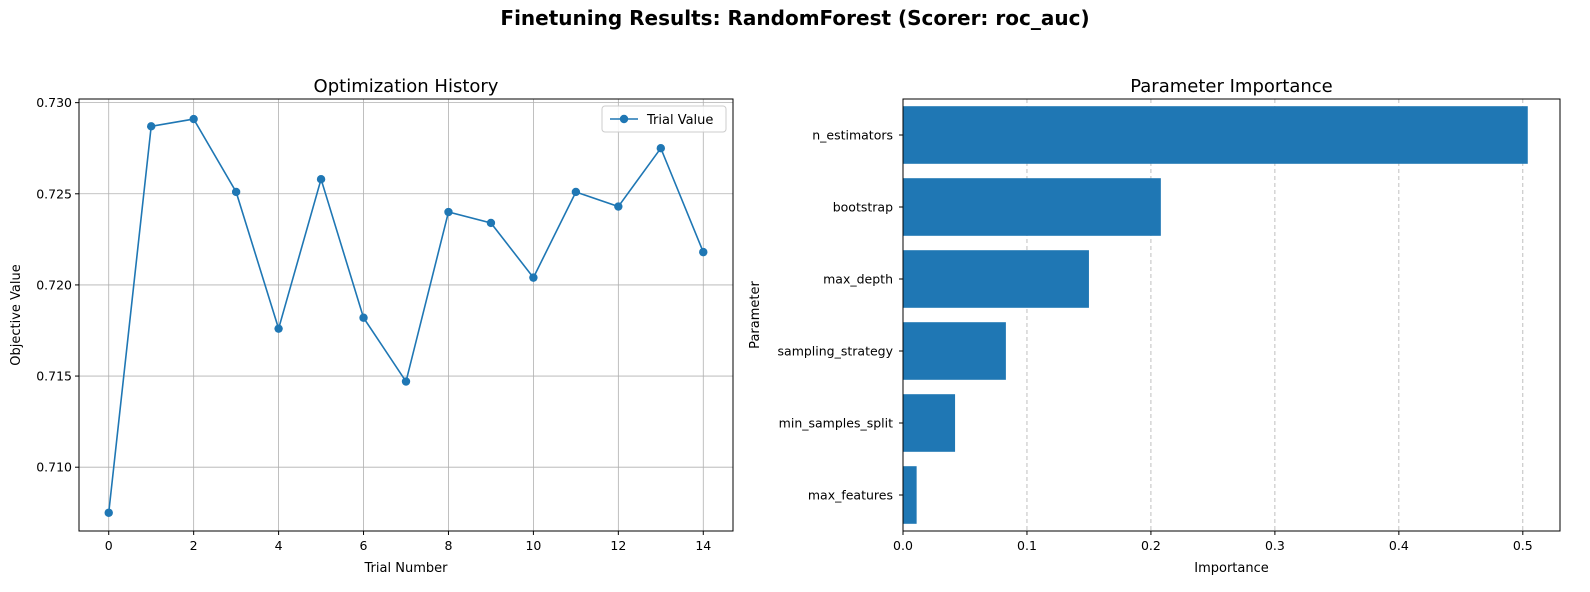  I want to click on y-axis-label: Parameter, so click(755, 315).